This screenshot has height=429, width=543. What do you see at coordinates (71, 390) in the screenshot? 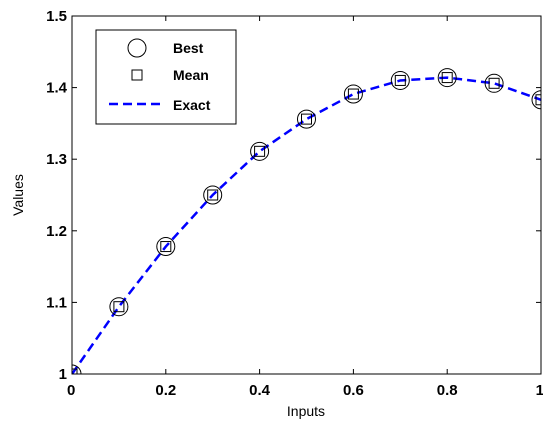
I see `x-tick-label: 0` at bounding box center [71, 390].